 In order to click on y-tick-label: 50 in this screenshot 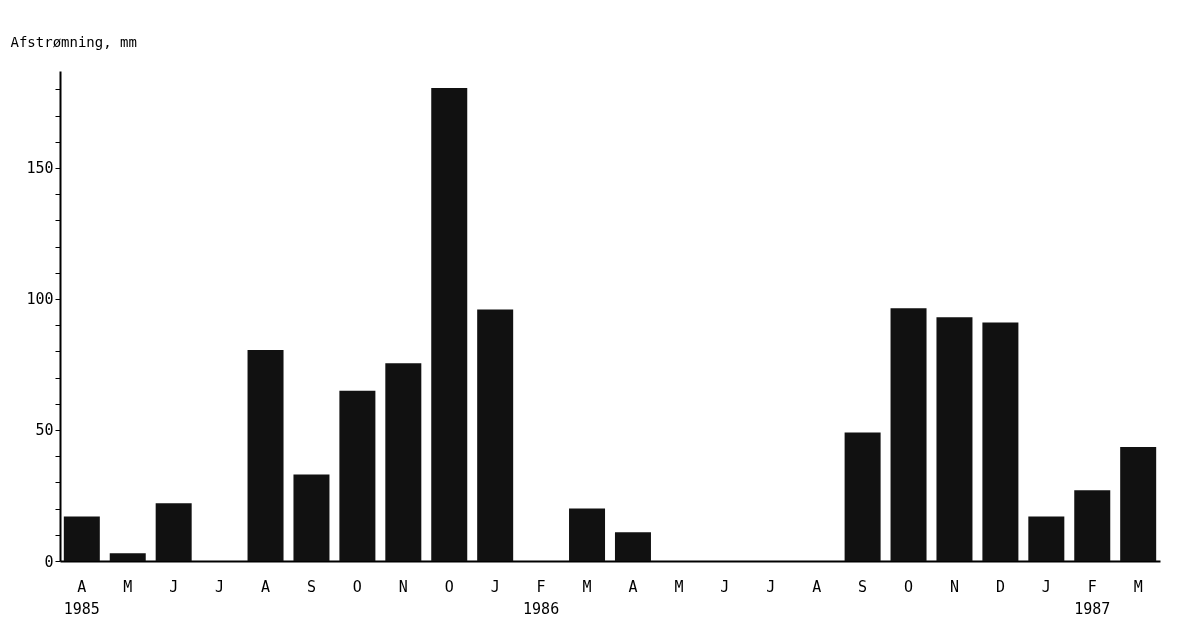, I will do `click(44, 430)`.